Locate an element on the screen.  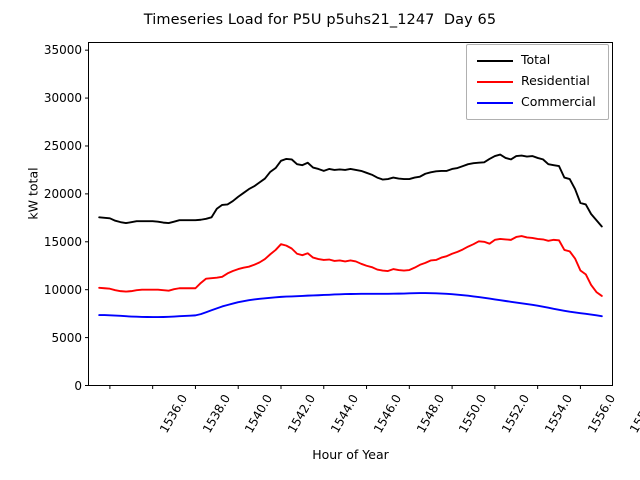
legend-label: Total is located at coordinates (536, 60).